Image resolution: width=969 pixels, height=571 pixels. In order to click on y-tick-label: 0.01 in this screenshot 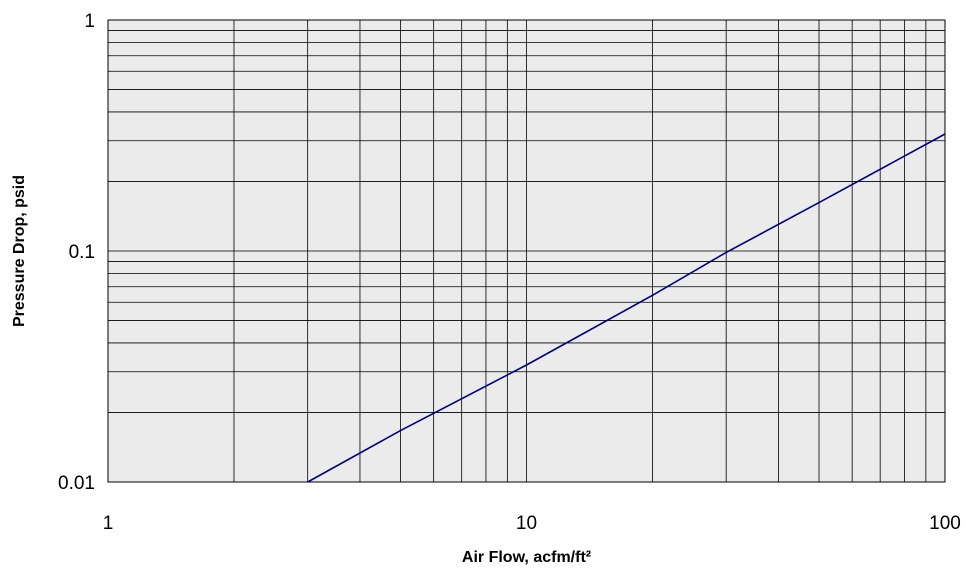, I will do `click(76, 483)`.